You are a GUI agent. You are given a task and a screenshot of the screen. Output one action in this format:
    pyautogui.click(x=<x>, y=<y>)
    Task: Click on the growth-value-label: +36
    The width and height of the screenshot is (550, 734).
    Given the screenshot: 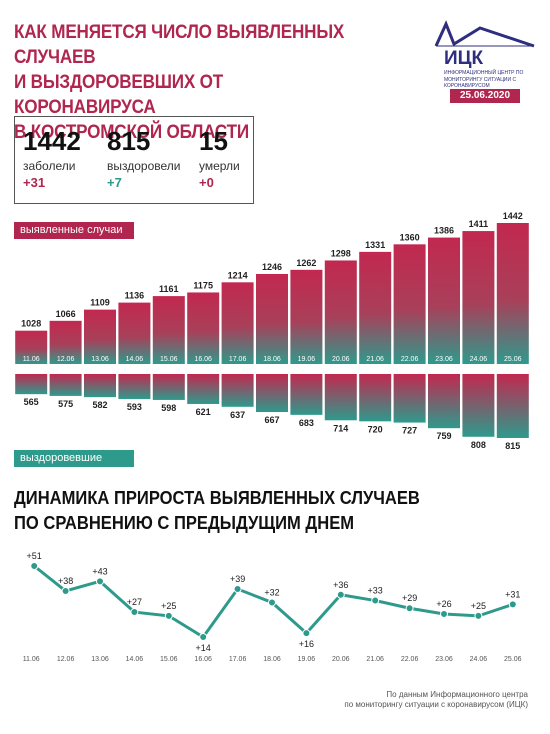 What is the action you would take?
    pyautogui.click(x=340, y=585)
    